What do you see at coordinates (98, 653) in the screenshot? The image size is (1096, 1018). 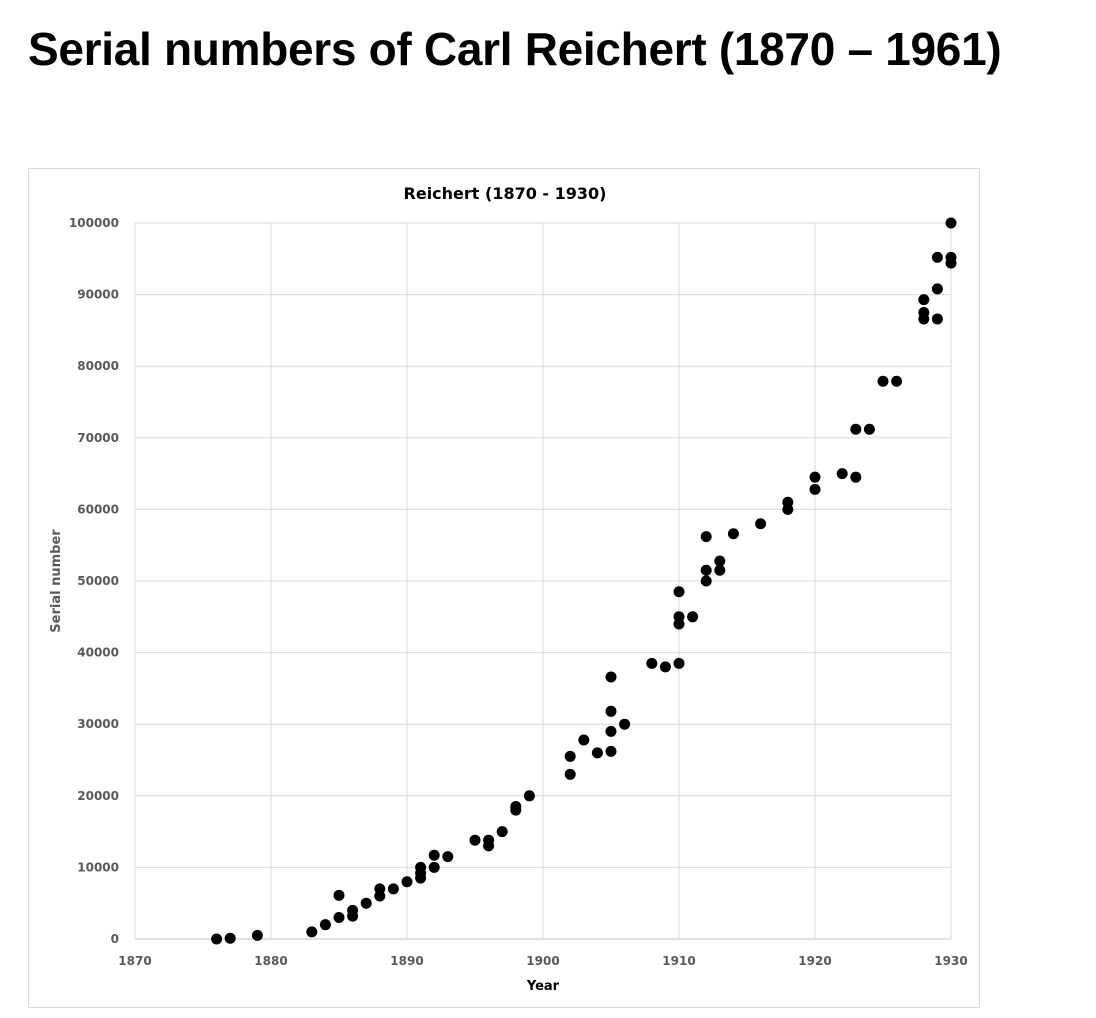 I see `y-tick-label: 40000` at bounding box center [98, 653].